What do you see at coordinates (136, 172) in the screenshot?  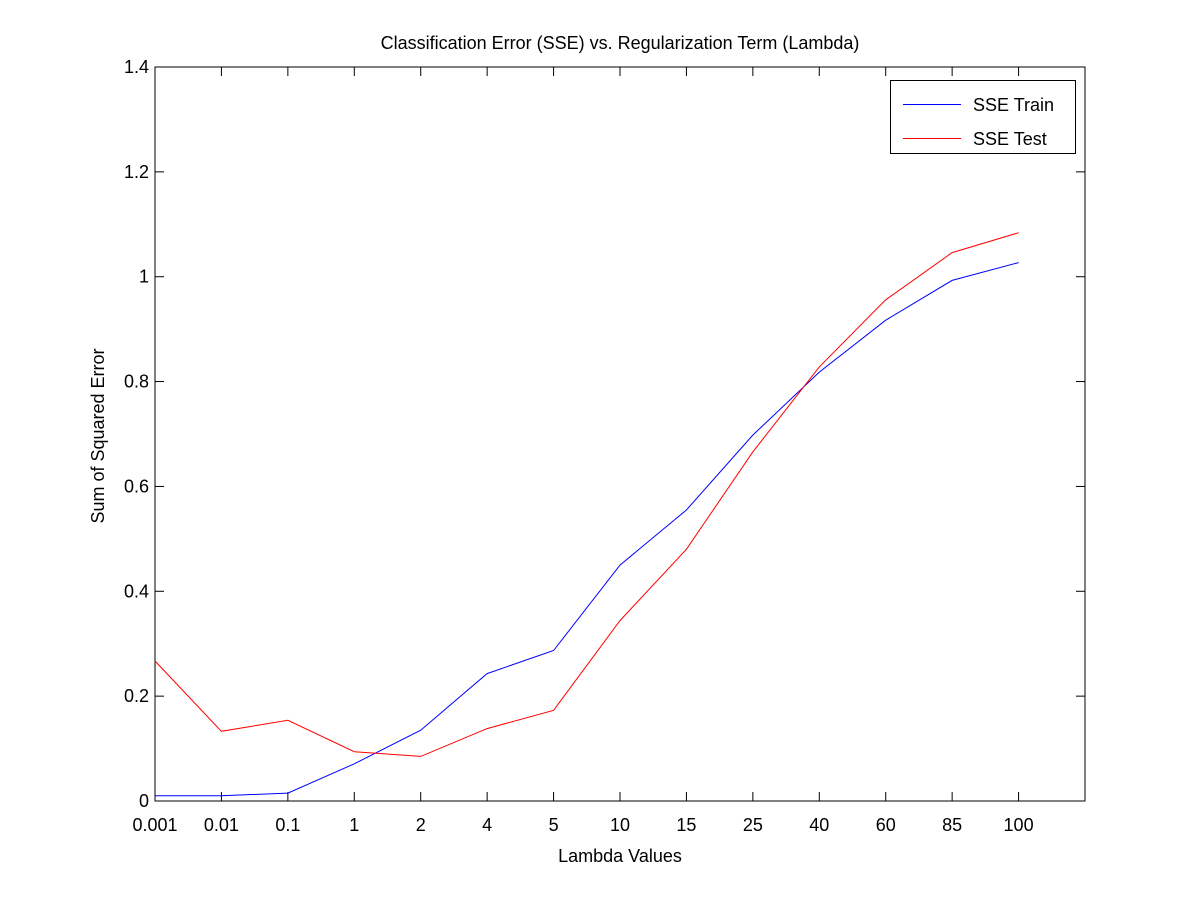 I see `y-tick-label: 1.2` at bounding box center [136, 172].